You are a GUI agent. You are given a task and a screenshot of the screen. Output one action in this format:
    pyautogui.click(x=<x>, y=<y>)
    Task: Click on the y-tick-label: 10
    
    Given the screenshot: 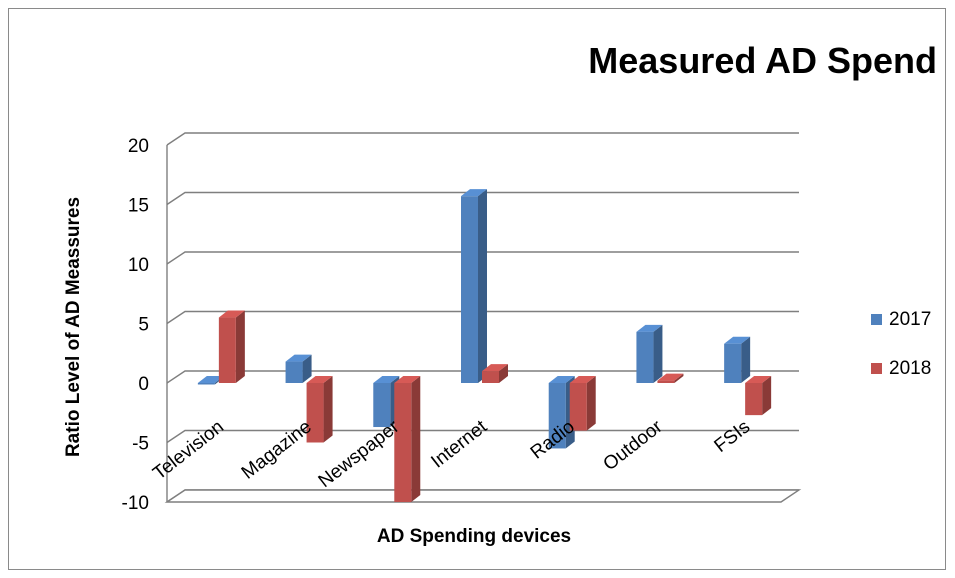 What is the action you would take?
    pyautogui.click(x=138, y=265)
    